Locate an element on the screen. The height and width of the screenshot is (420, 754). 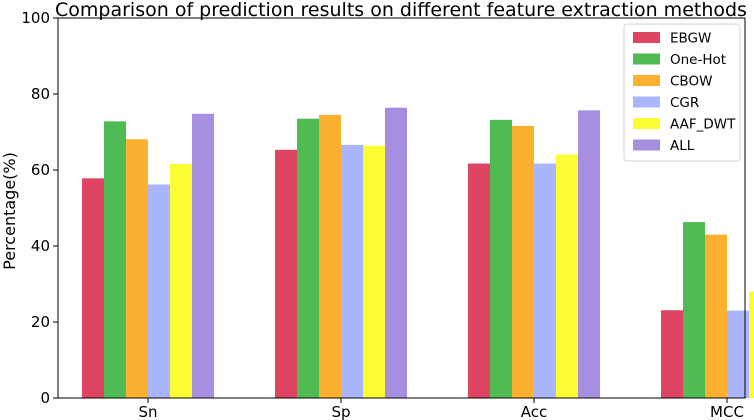
bar-cbow-mcc is located at coordinates (716, 316).